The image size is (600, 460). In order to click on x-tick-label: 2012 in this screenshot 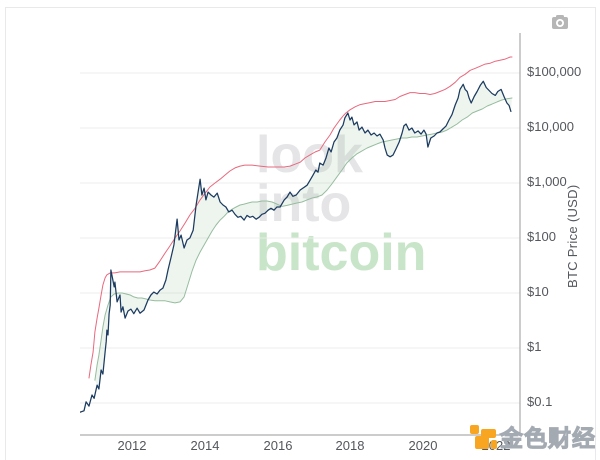, I will do `click(132, 445)`.